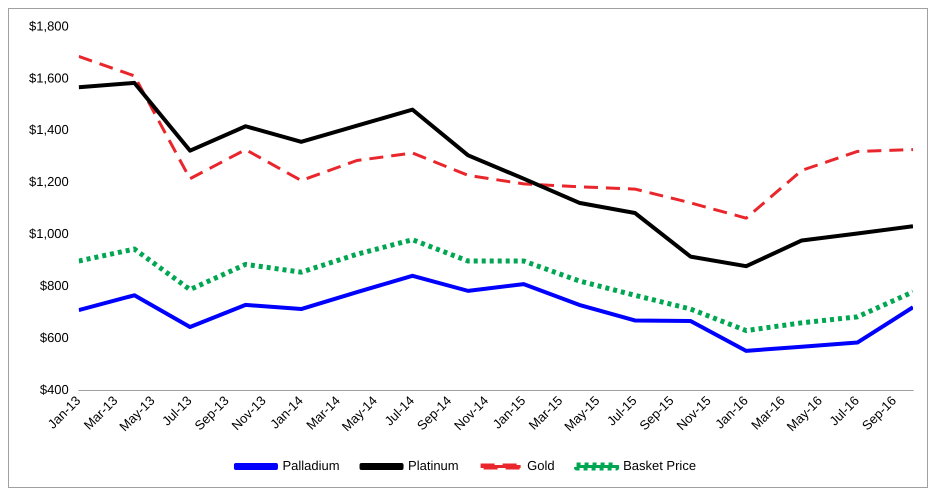 The height and width of the screenshot is (498, 938). Describe the element at coordinates (659, 466) in the screenshot. I see `legend-label: Basket Price` at that location.